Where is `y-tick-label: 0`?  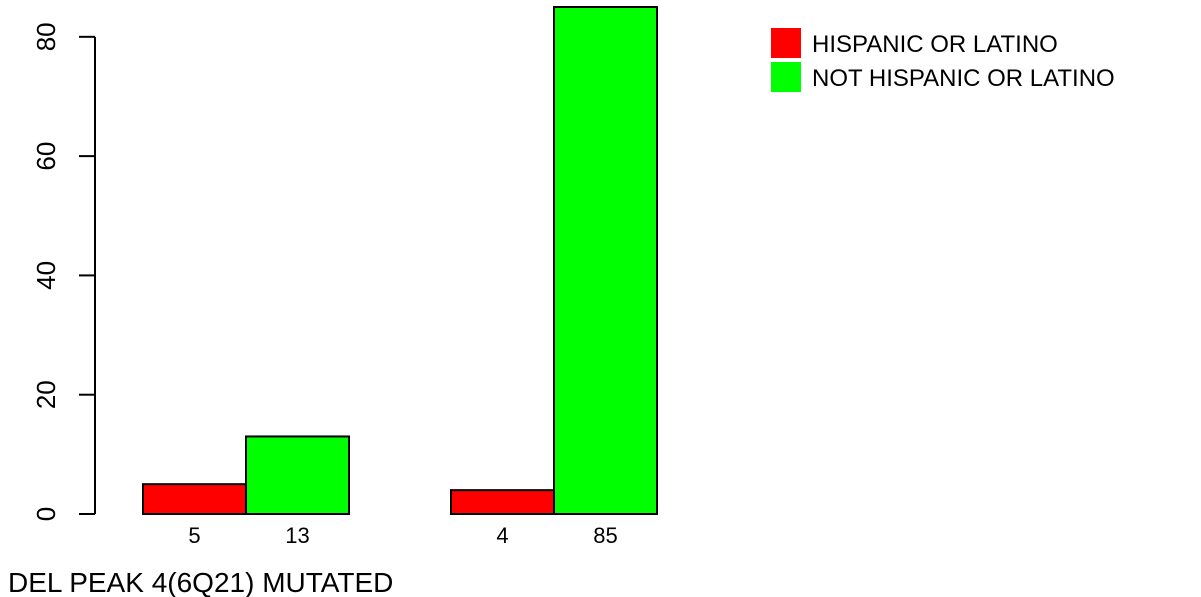
y-tick-label: 0 is located at coordinates (46, 514).